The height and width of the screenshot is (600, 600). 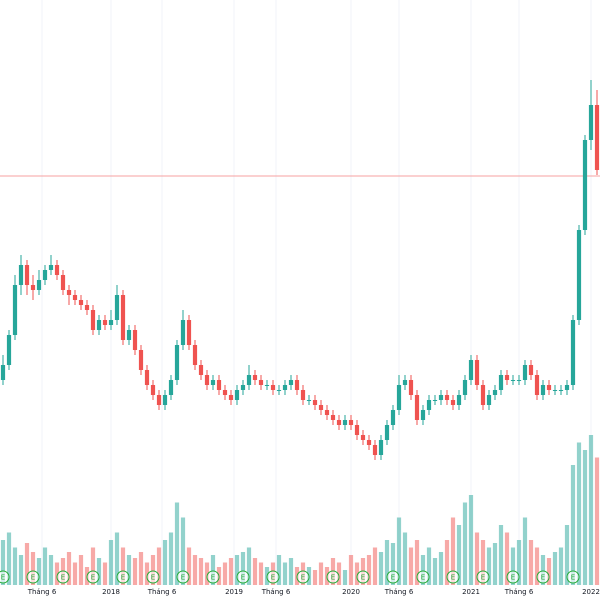 What do you see at coordinates (111, 592) in the screenshot?
I see `x-tick-label: 2018` at bounding box center [111, 592].